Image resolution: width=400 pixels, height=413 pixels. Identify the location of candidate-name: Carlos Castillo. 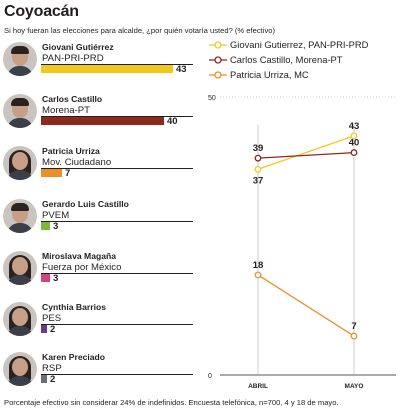
(72, 99).